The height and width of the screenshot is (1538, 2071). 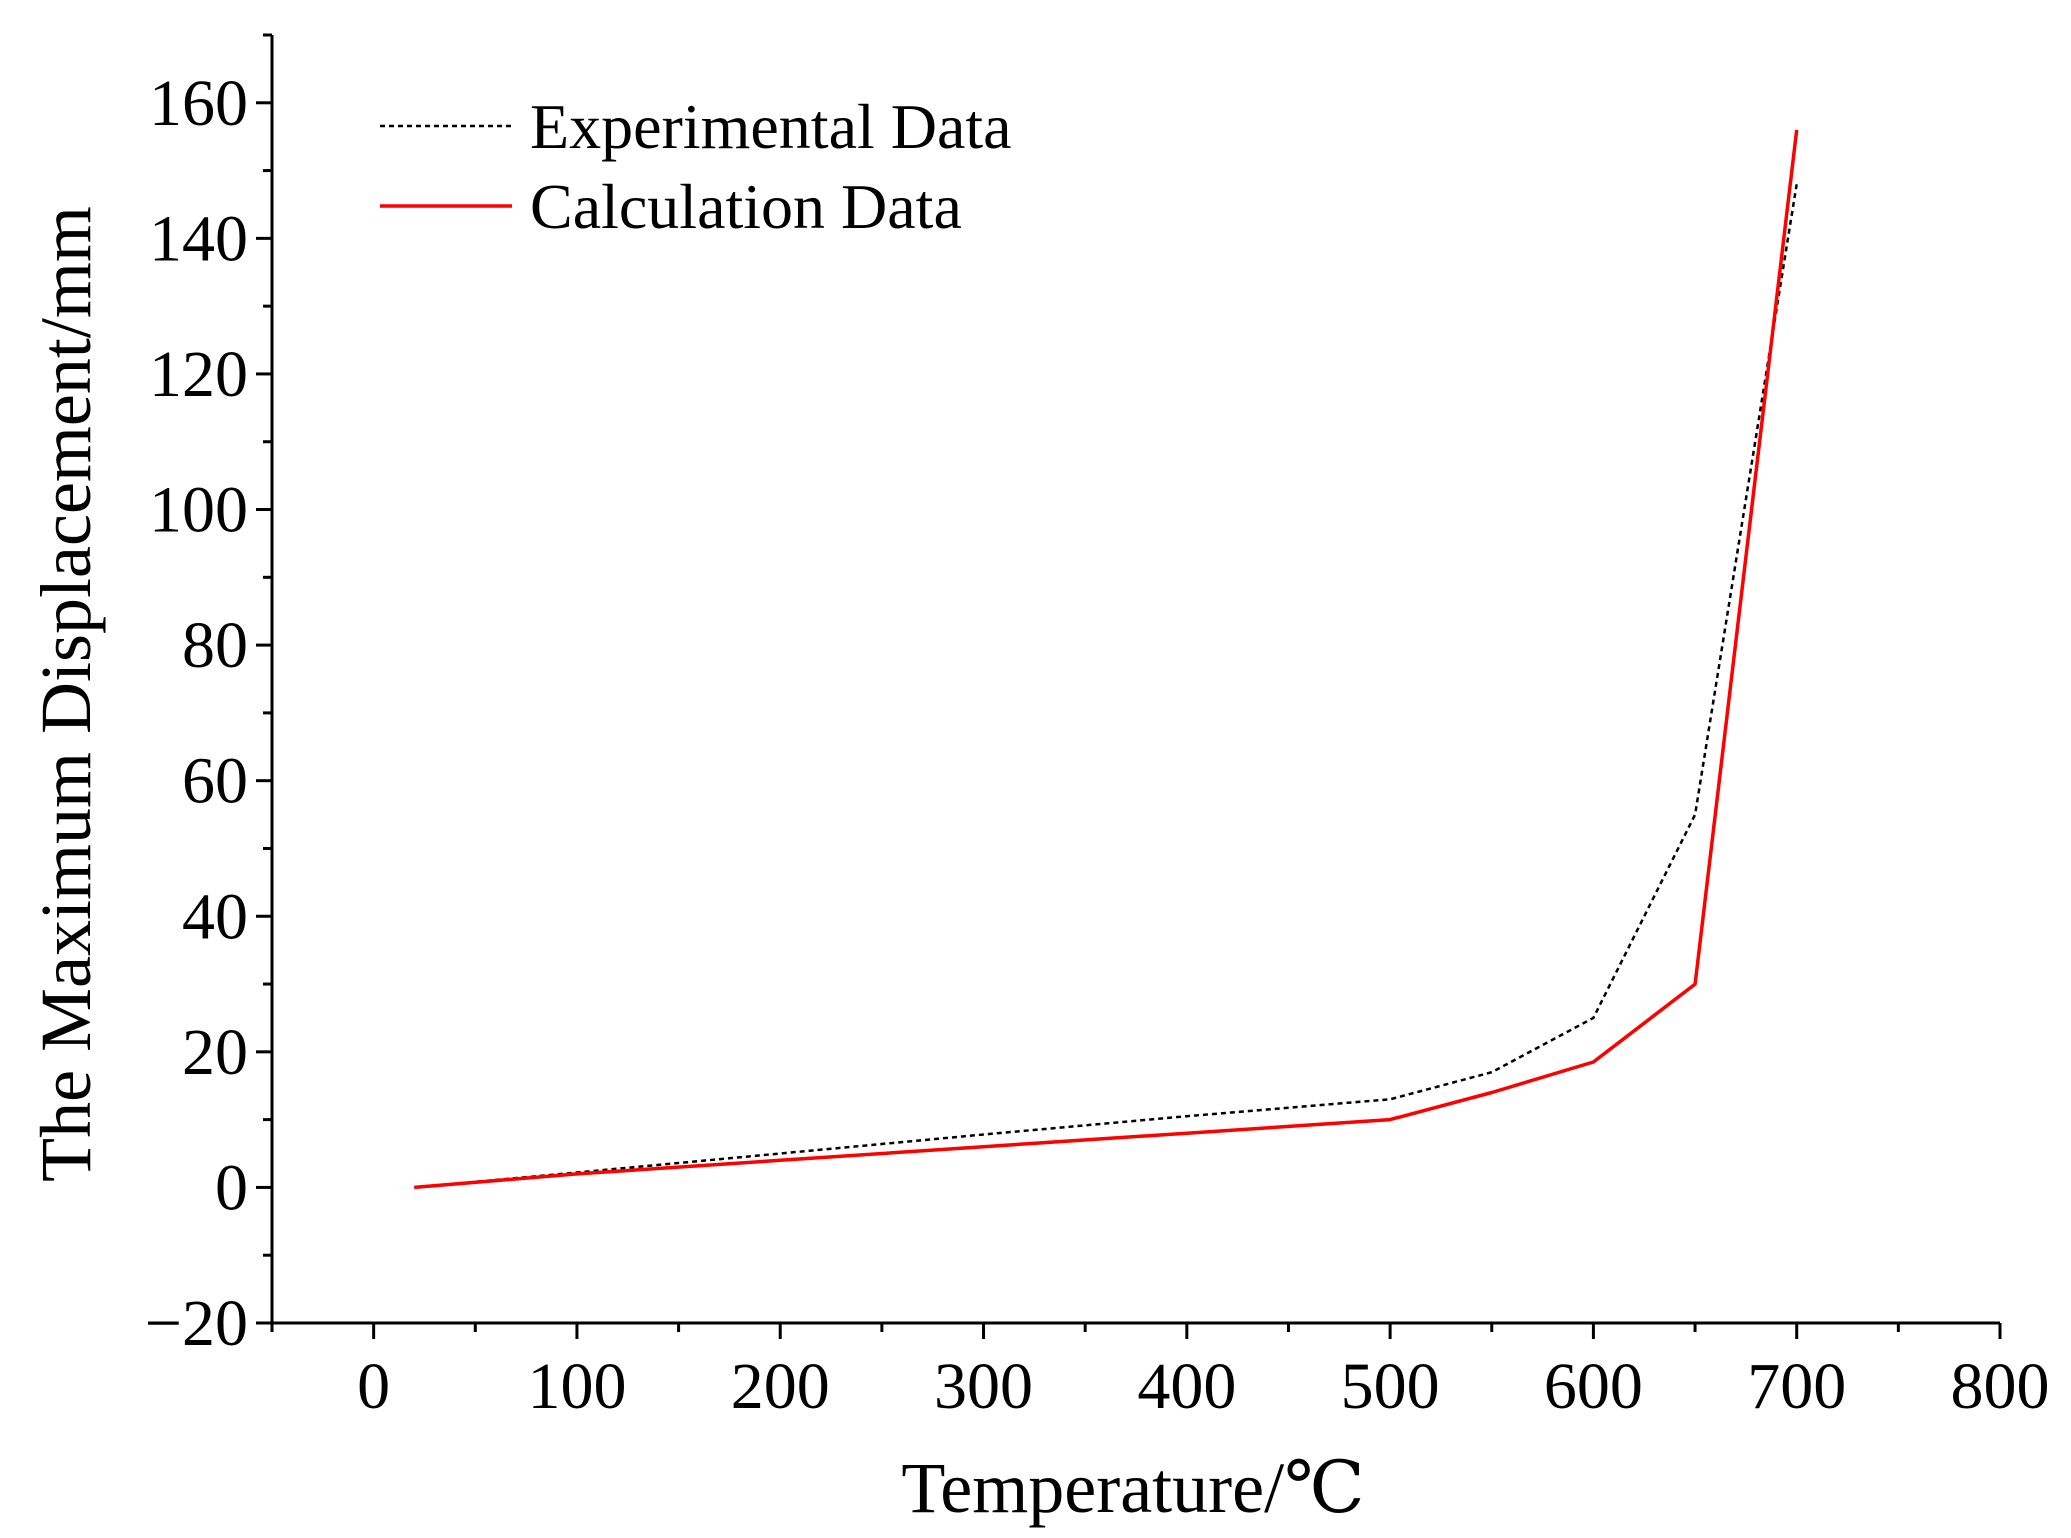 What do you see at coordinates (198, 238) in the screenshot?
I see `y-tick-label: 140` at bounding box center [198, 238].